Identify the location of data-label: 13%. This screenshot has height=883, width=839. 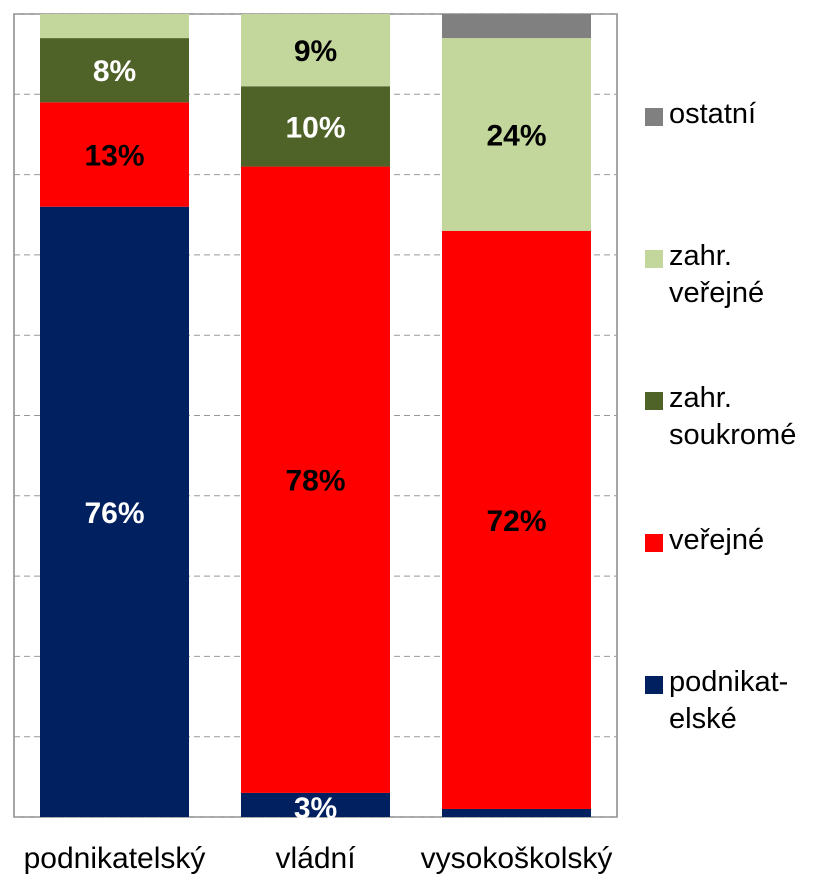
(114, 156).